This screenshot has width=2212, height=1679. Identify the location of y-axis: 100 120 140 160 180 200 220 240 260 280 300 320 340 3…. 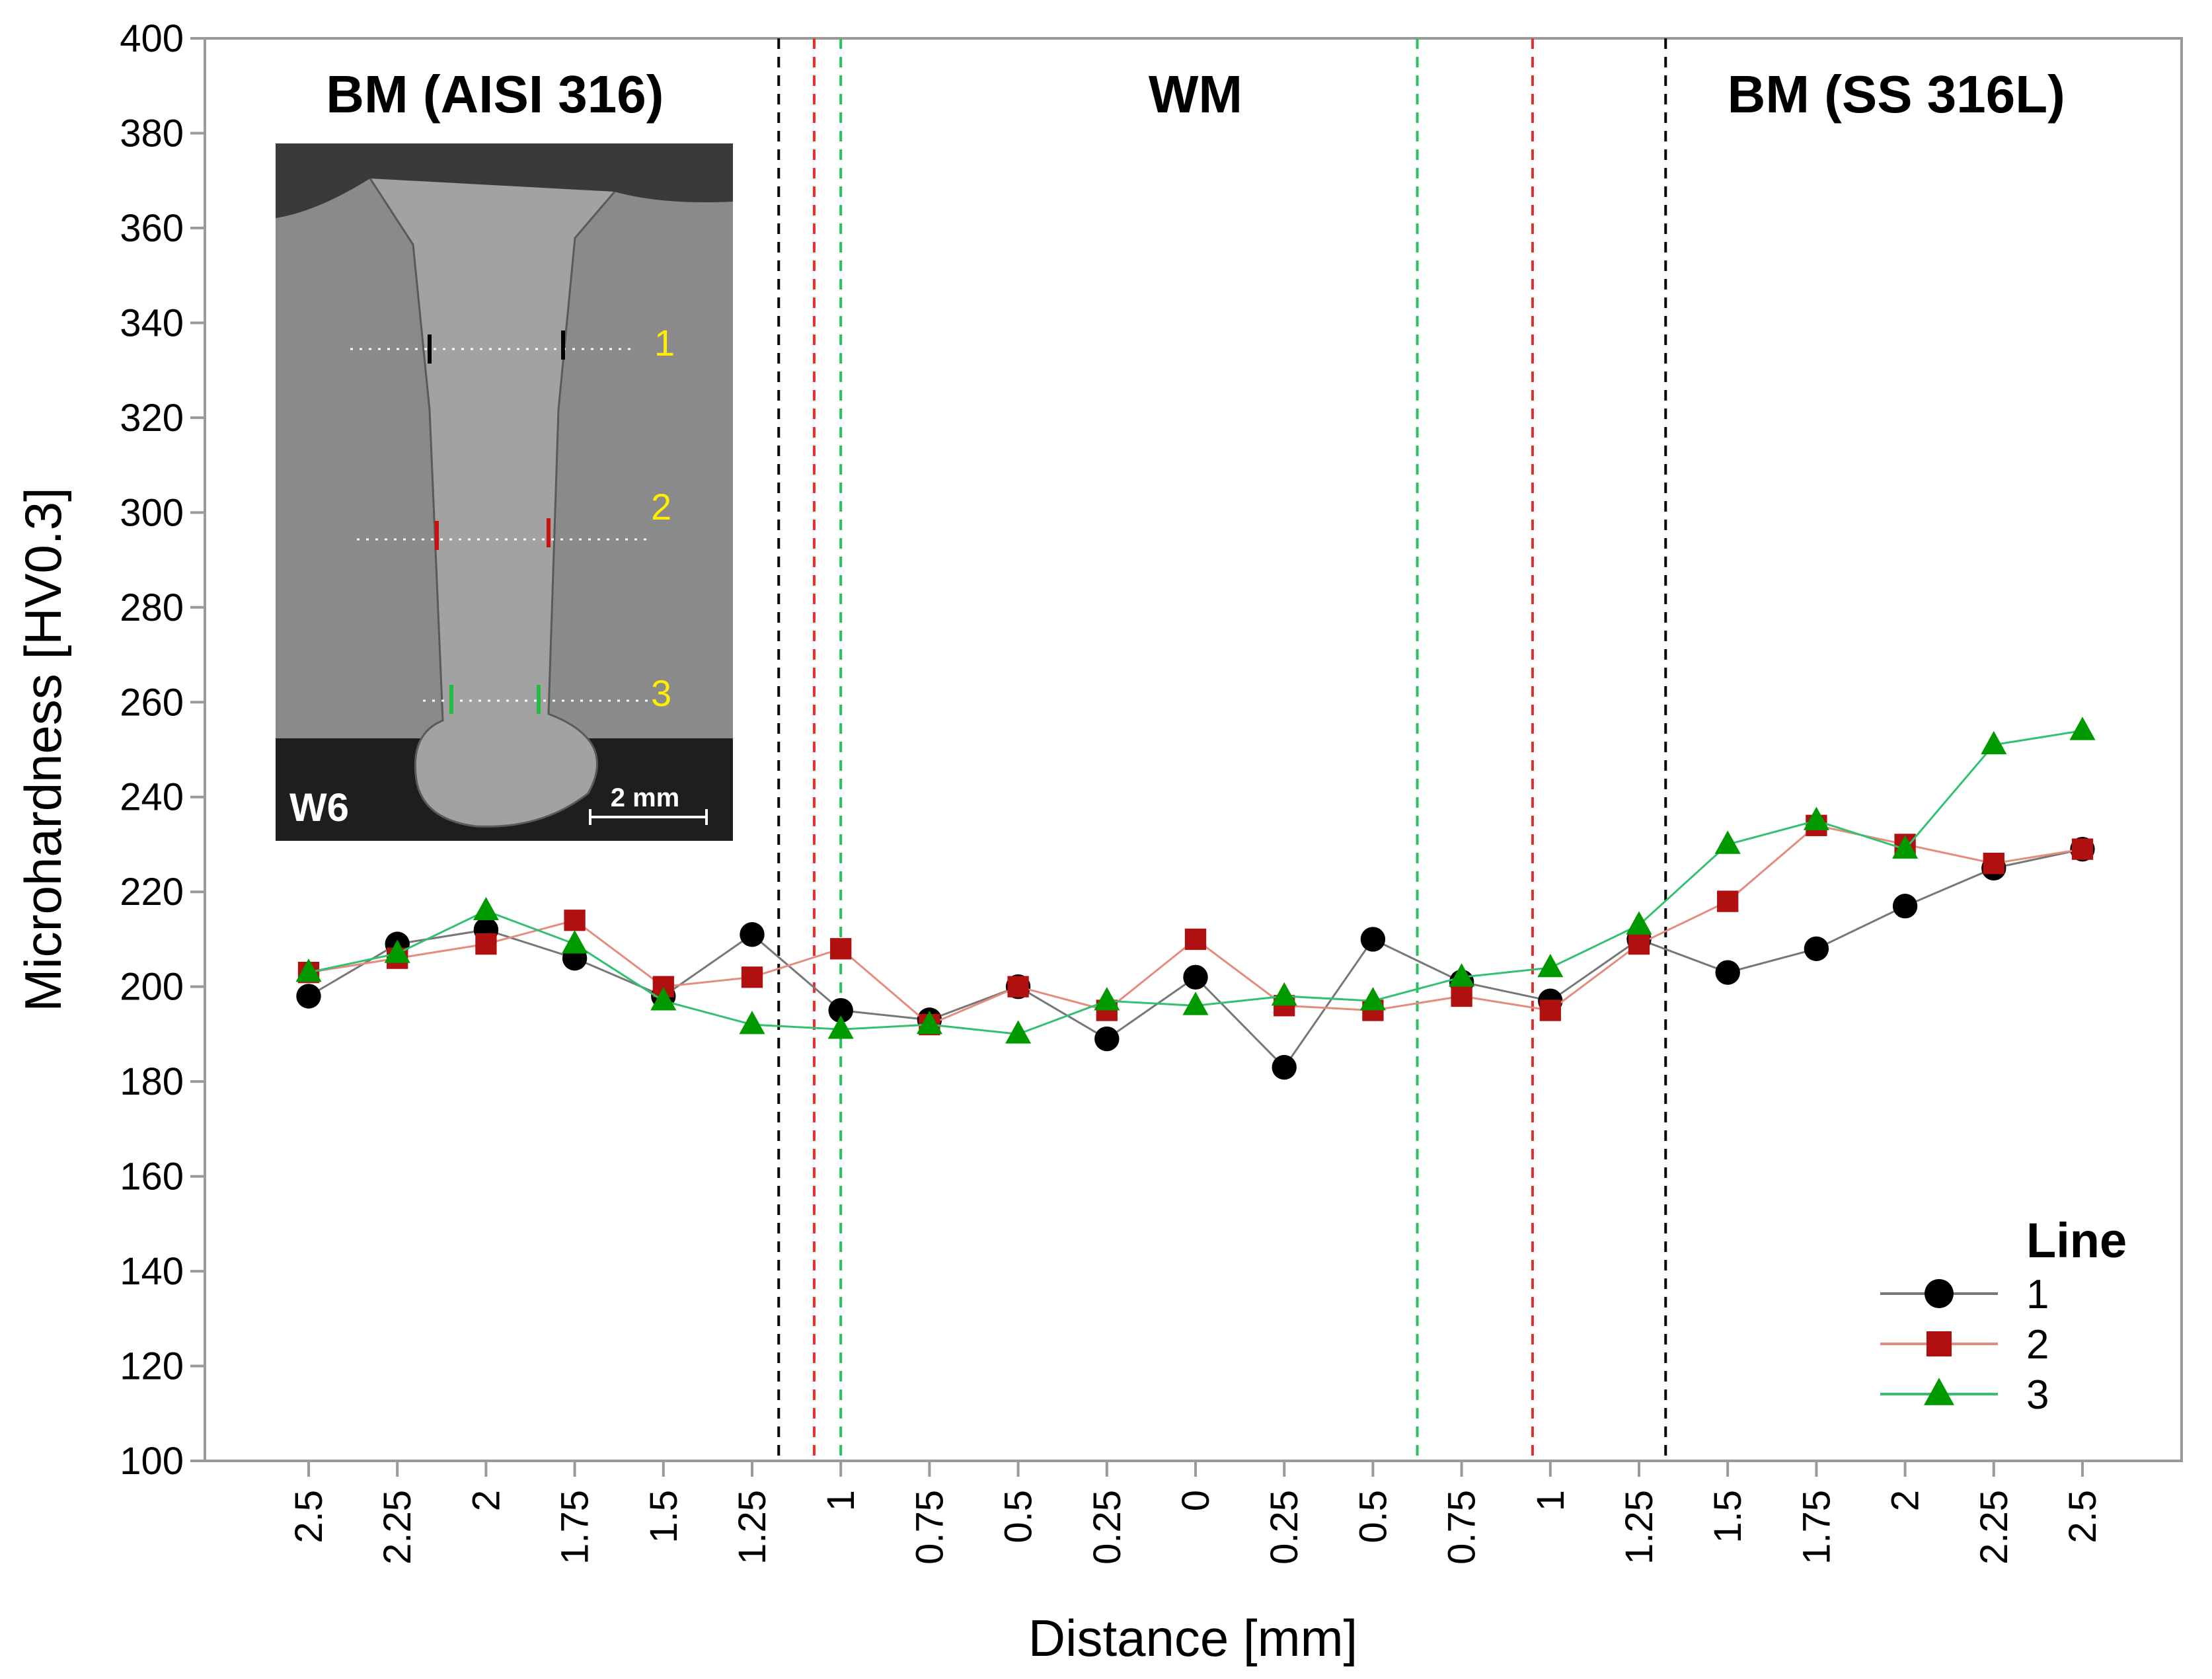
(162, 750).